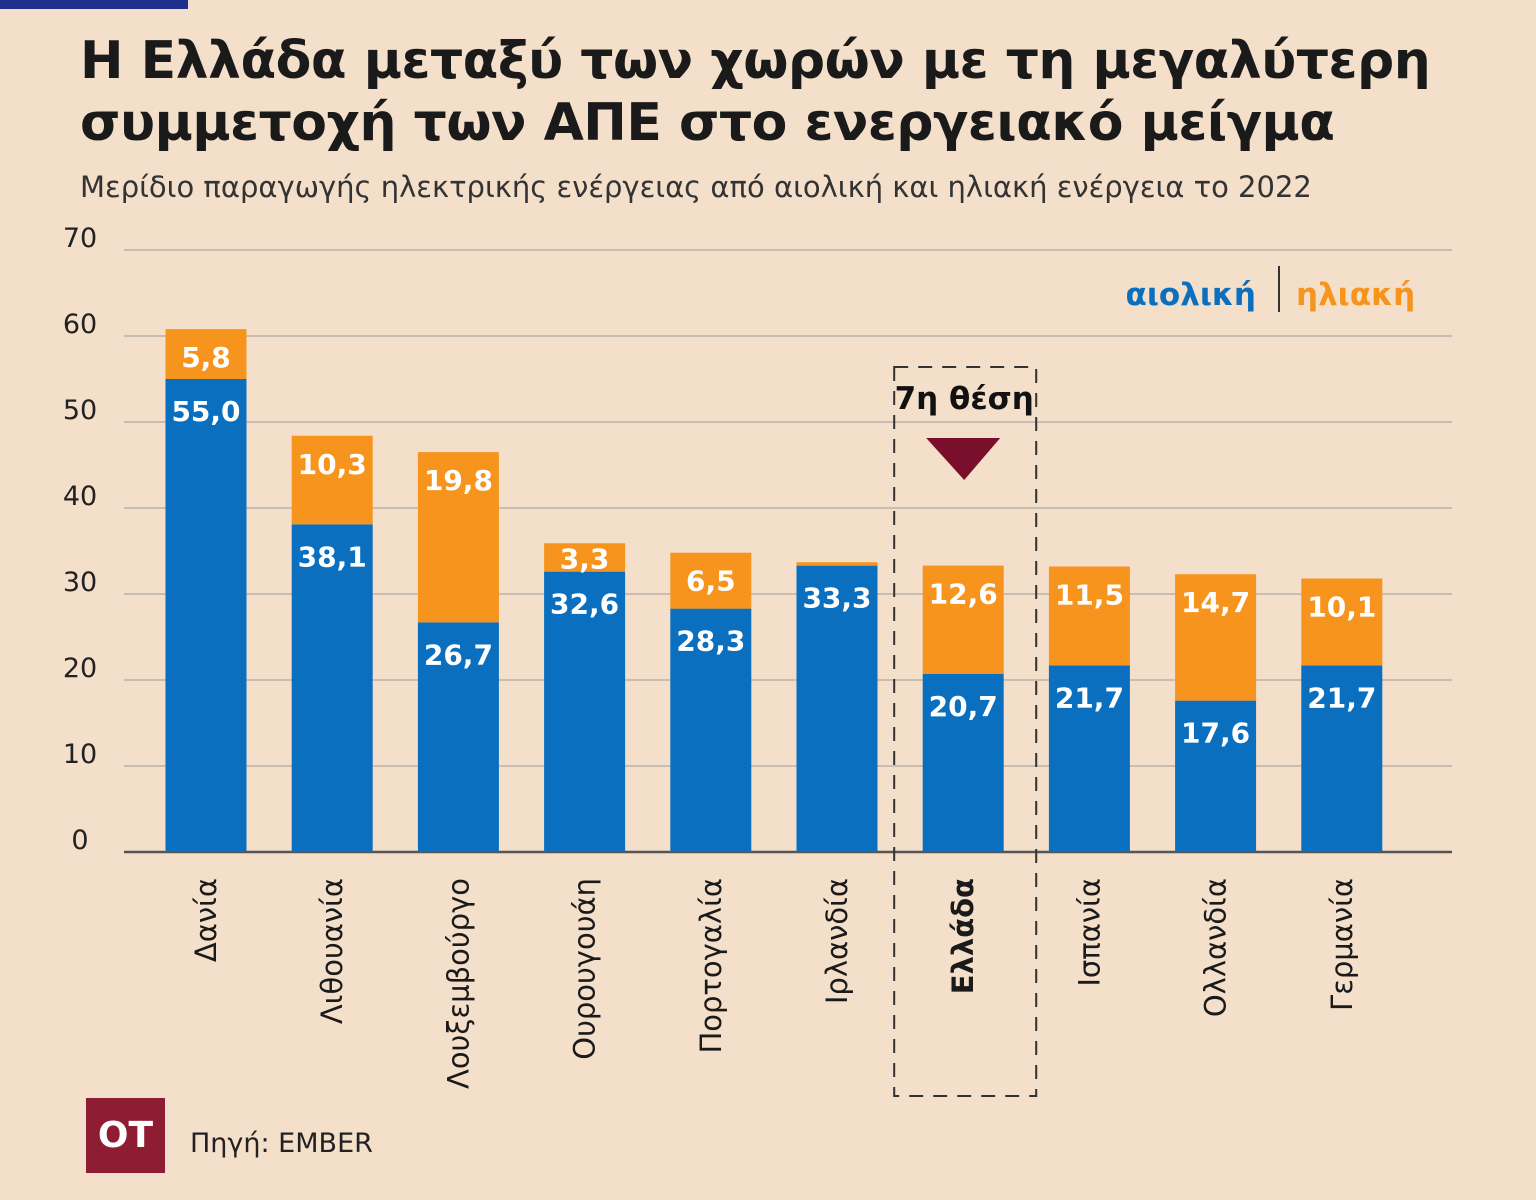  Describe the element at coordinates (458, 654) in the screenshot. I see `wind-value-label: 26,7` at that location.